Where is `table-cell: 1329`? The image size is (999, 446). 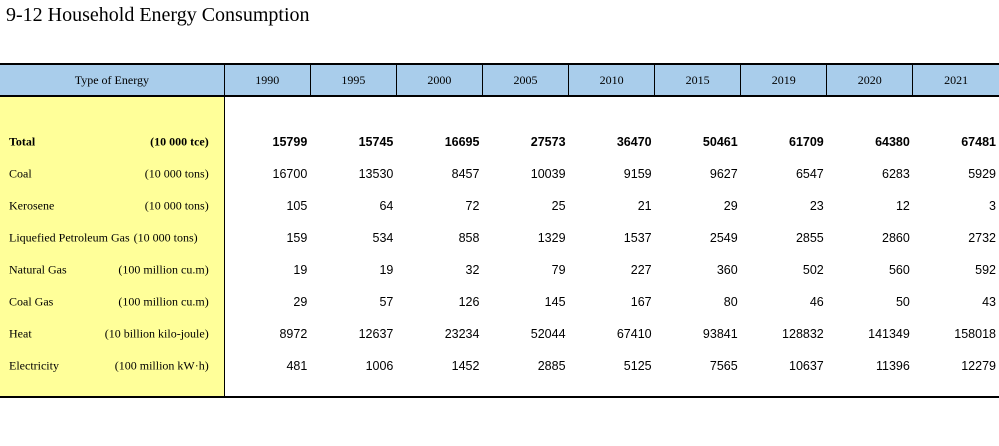 table-cell: 1329 is located at coordinates (551, 238).